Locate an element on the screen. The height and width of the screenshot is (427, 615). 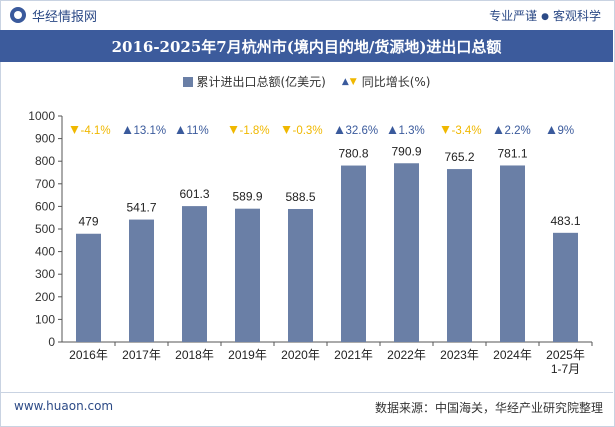
growth-label: -3.4% is located at coordinates (467, 131).